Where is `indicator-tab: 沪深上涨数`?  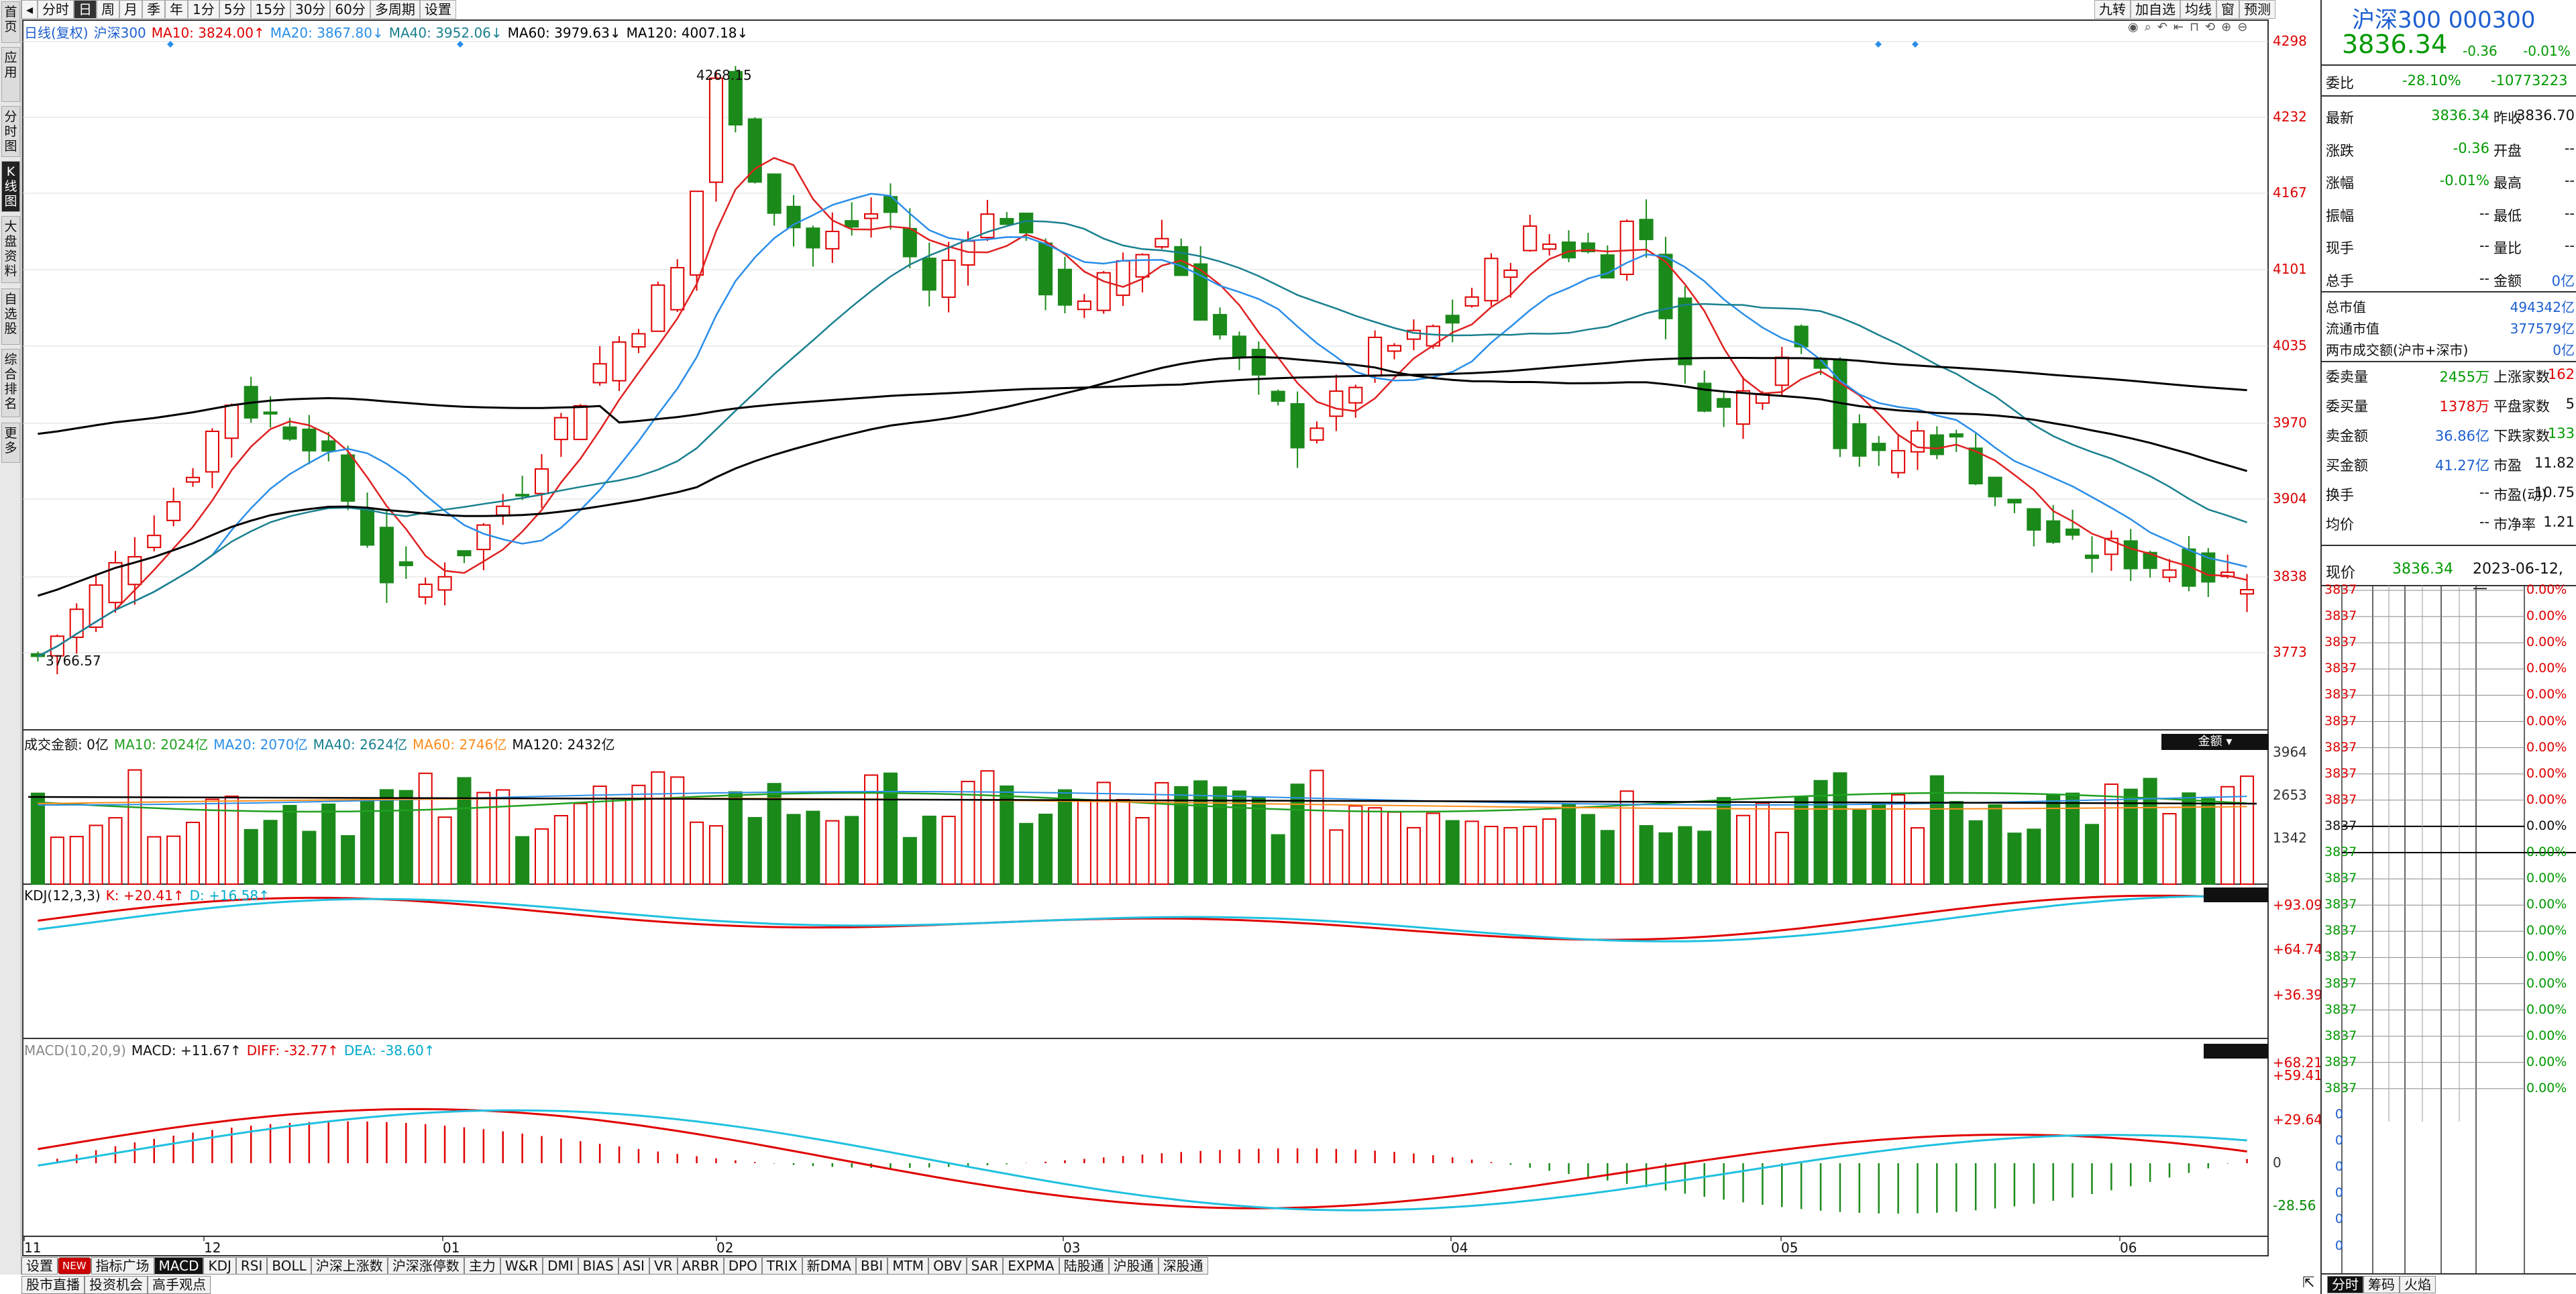 indicator-tab: 沪深上涨数 is located at coordinates (349, 1266).